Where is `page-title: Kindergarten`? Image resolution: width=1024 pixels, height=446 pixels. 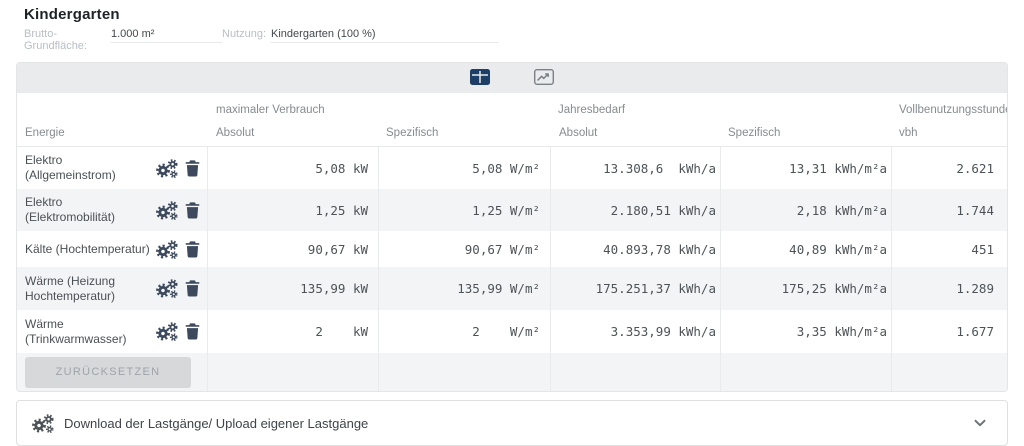 page-title: Kindergarten is located at coordinates (72, 14).